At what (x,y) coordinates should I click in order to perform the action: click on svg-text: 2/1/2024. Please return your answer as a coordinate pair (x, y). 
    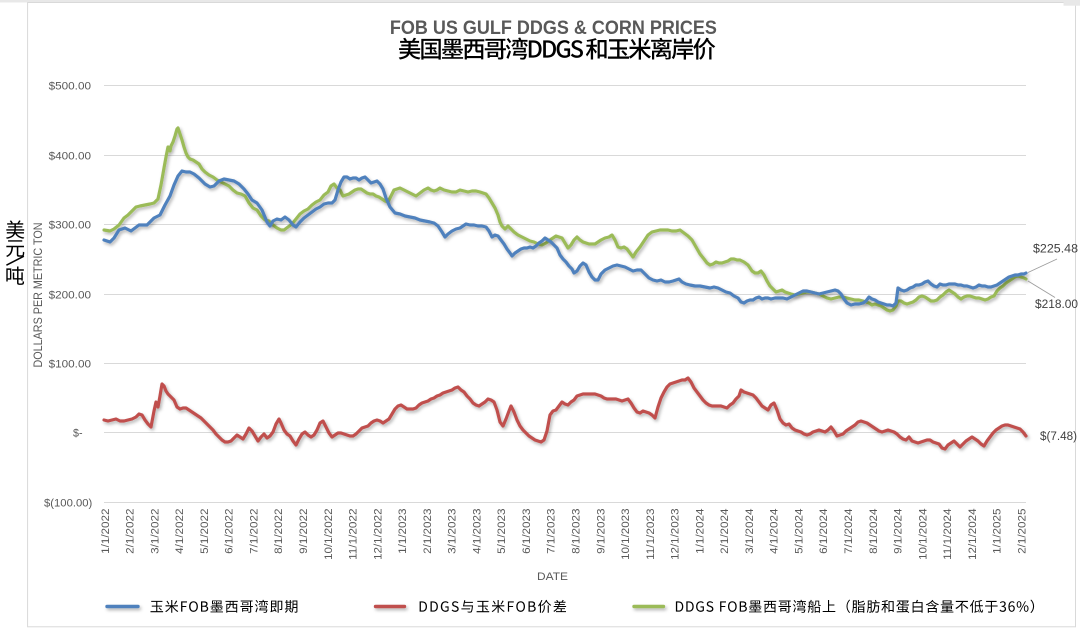
    Looking at the image, I should click on (725, 531).